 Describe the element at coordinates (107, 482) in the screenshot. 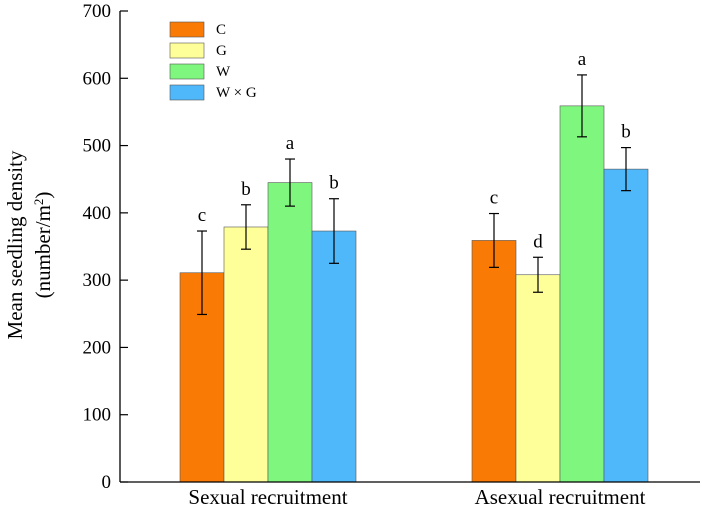

I see `y-tick-label: 0` at that location.